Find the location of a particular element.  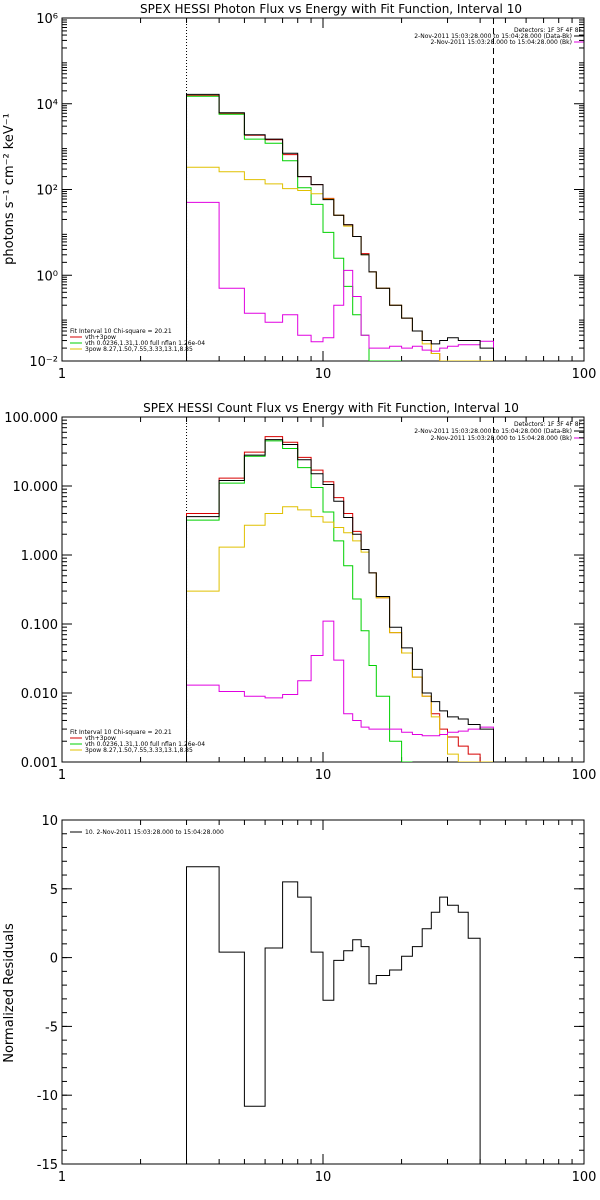

y-tick-label: 10⁰ is located at coordinates (47, 276).